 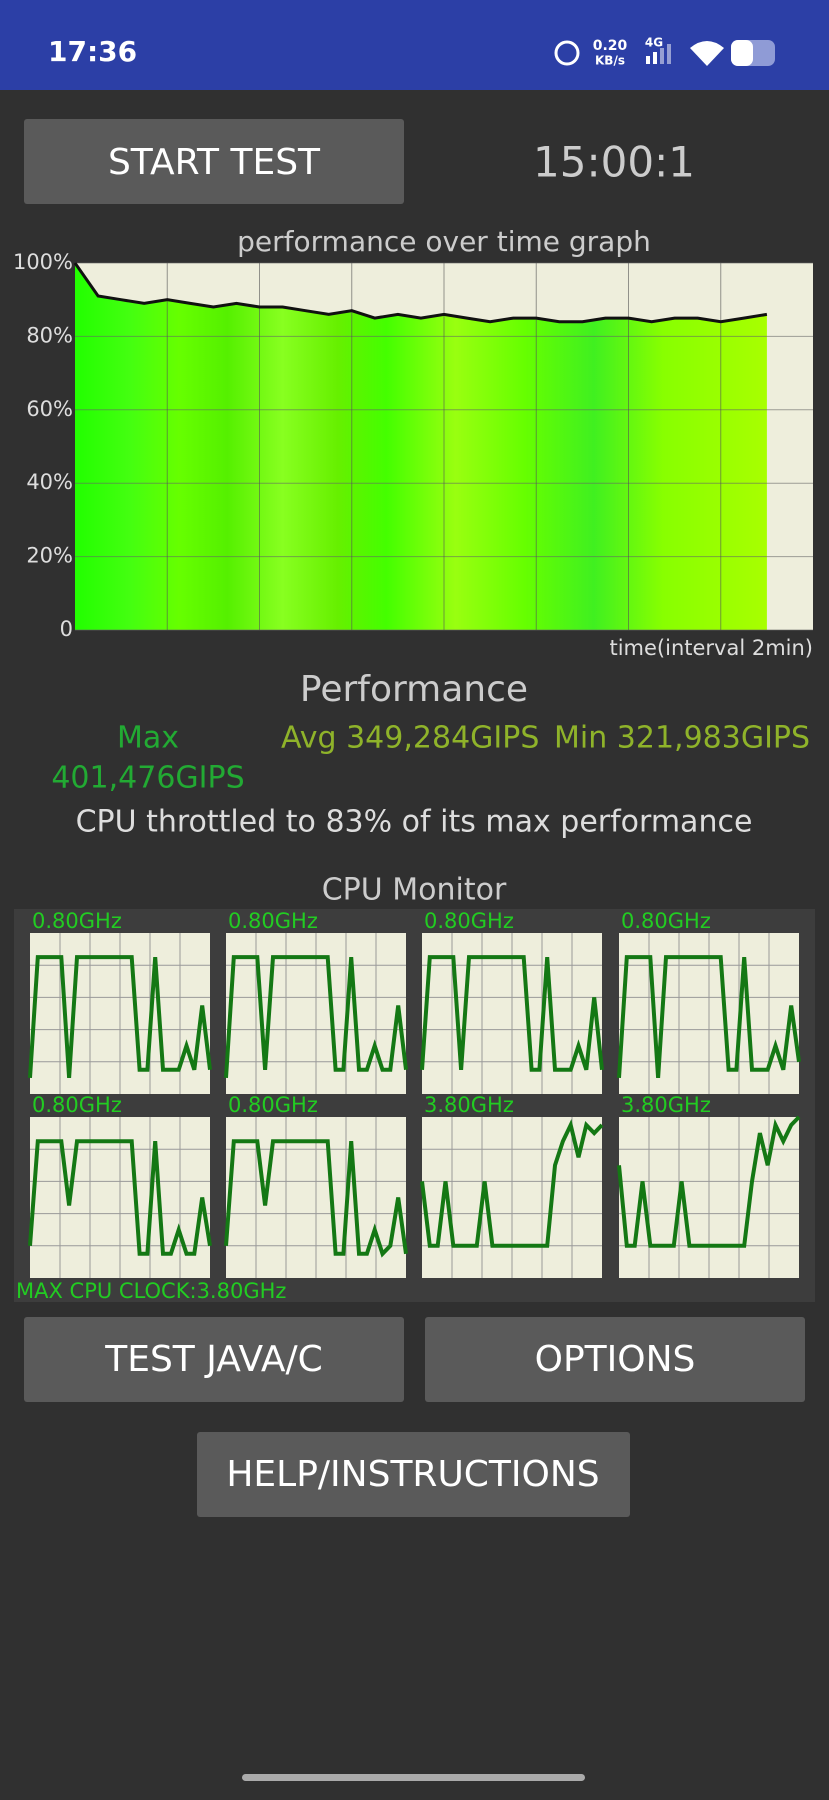 I want to click on x-axis-label: time(interval 2min), so click(x=711, y=648).